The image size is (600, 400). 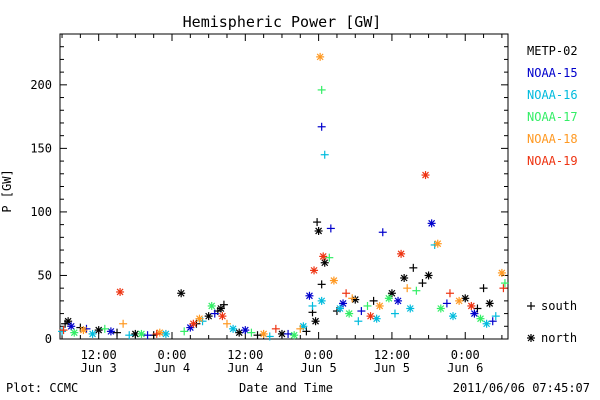 What do you see at coordinates (7, 190) in the screenshot?
I see `y-axis-label: P [GW]` at bounding box center [7, 190].